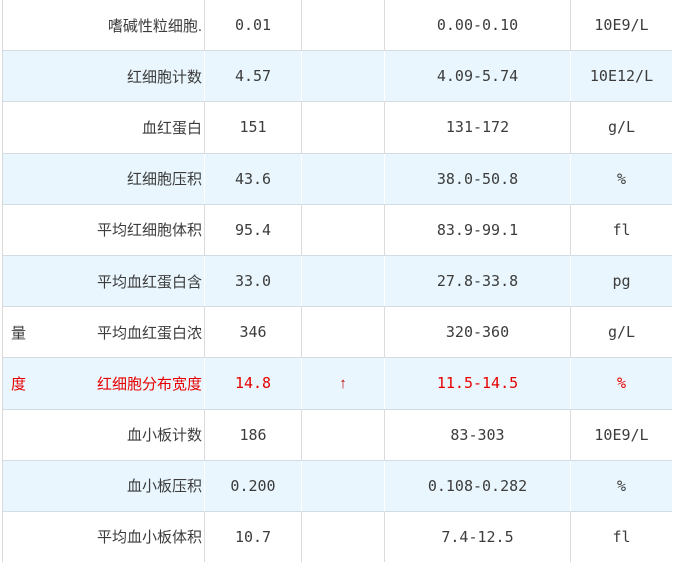  What do you see at coordinates (104, 76) in the screenshot?
I see `test-name-cell: 红细胞计数` at bounding box center [104, 76].